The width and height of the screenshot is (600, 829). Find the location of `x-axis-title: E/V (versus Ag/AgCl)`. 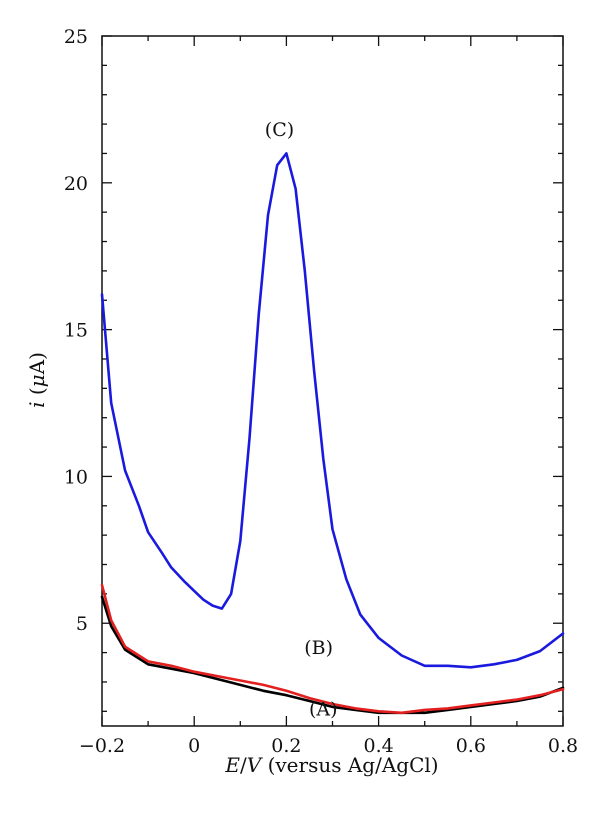

x-axis-title: E/V (versus Ag/AgCl) is located at coordinates (331, 765).